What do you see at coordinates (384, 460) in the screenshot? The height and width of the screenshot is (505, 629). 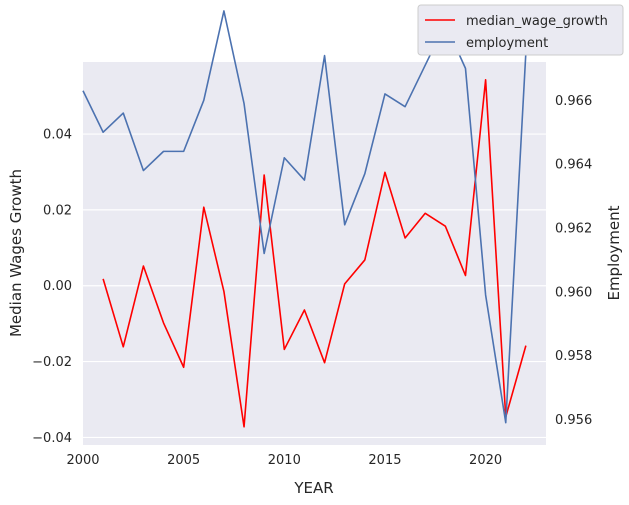 I see `x-tick-label: 2015` at bounding box center [384, 460].